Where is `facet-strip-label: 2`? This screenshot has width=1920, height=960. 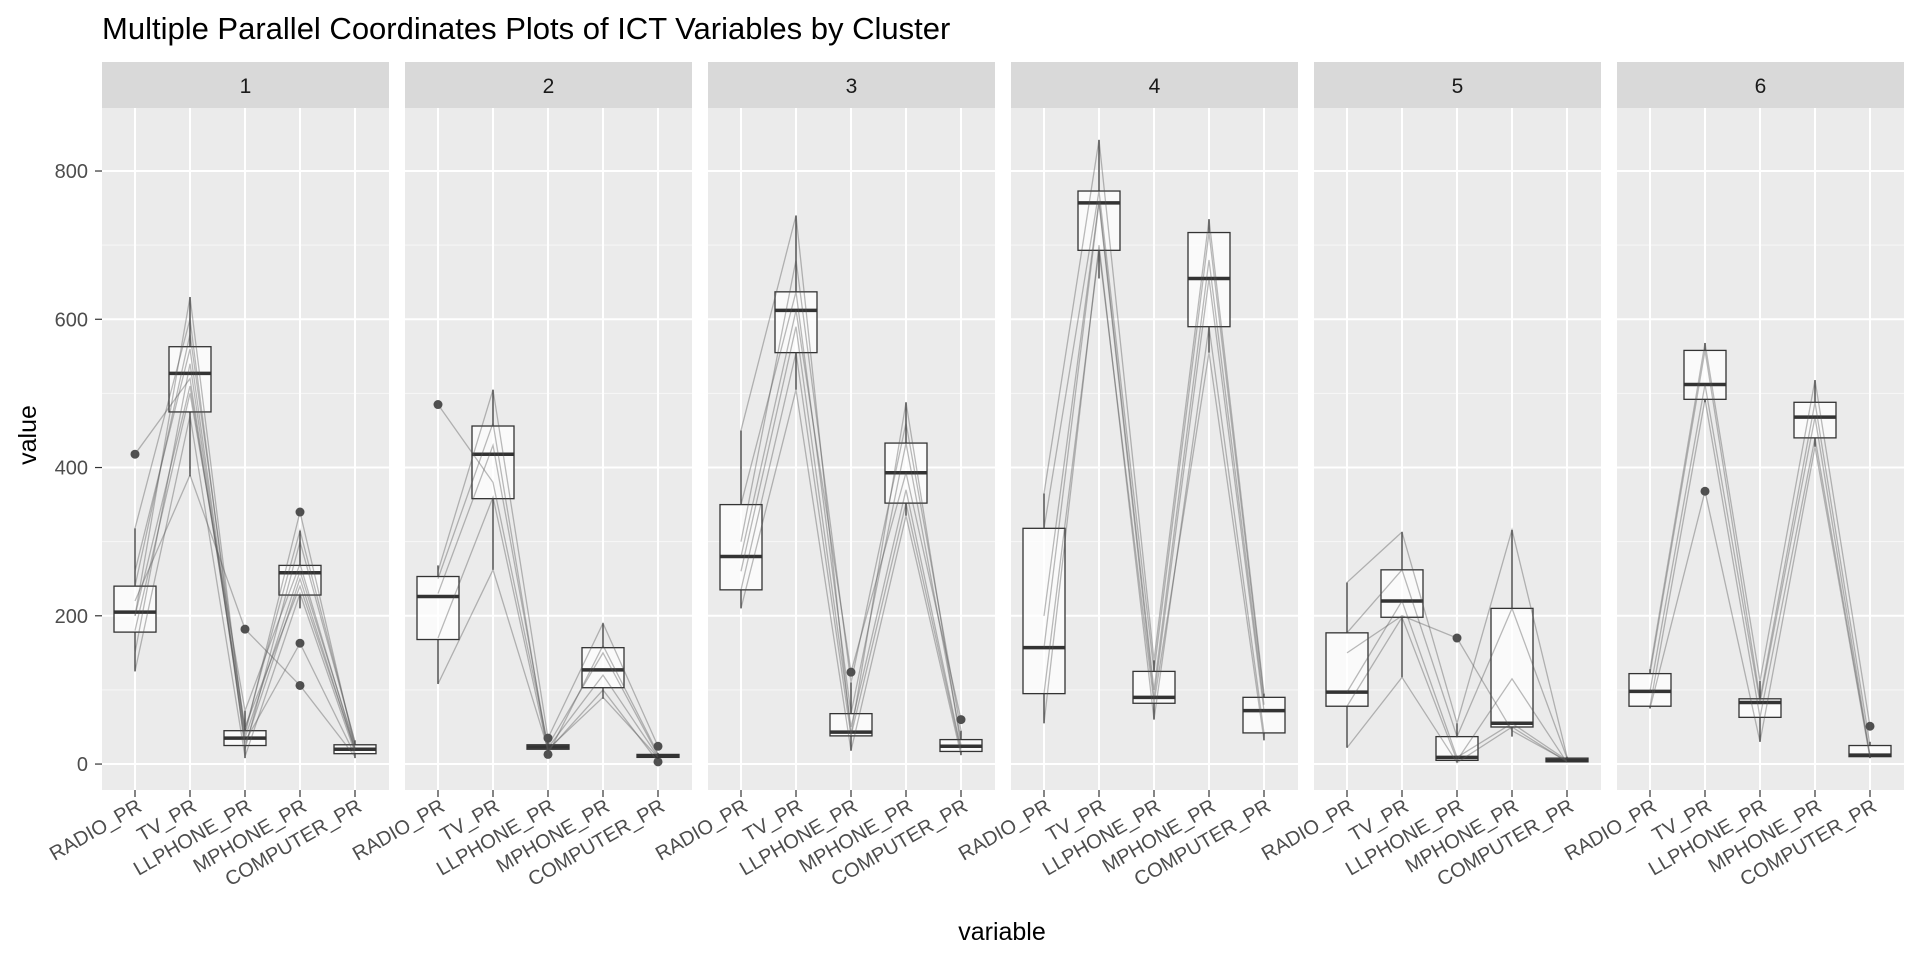 facet-strip-label: 2 is located at coordinates (549, 86).